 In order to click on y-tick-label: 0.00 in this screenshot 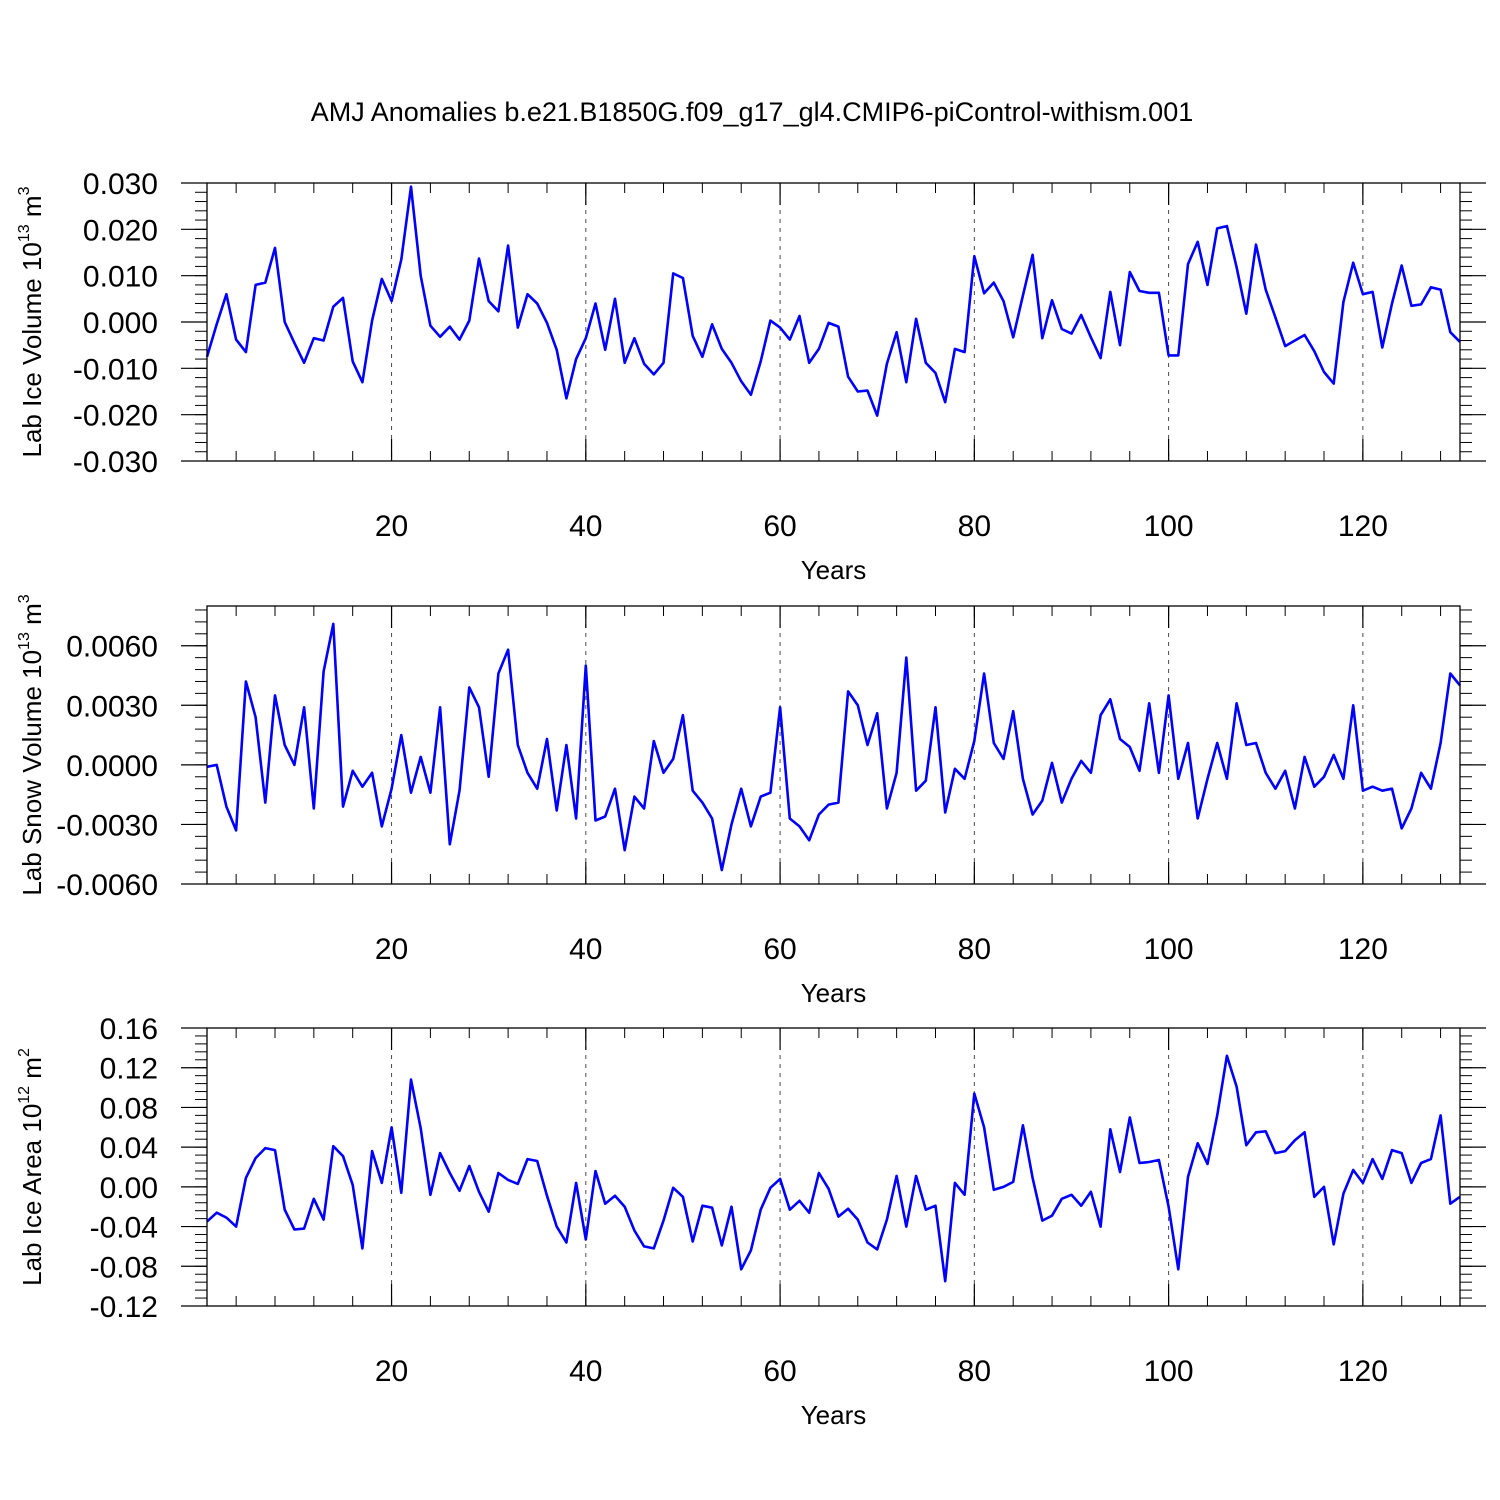, I will do `click(129, 1188)`.